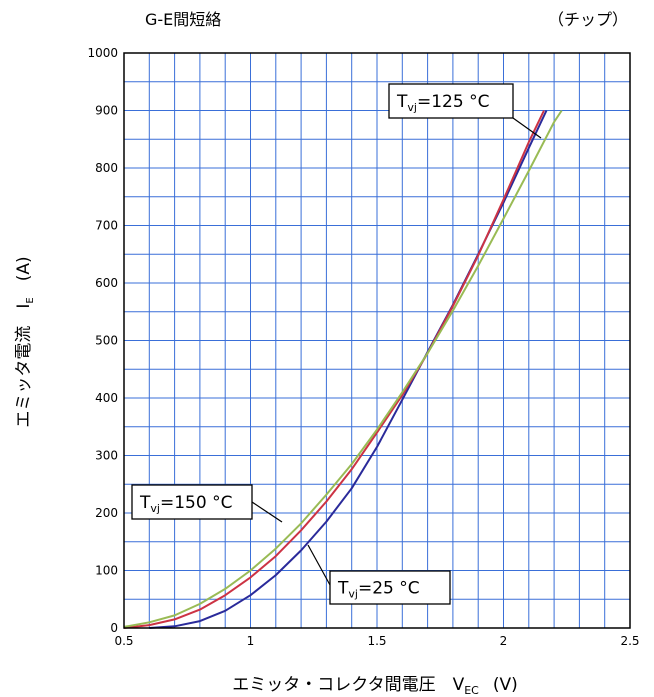 This screenshot has height=697, width=654. Describe the element at coordinates (629, 641) in the screenshot. I see `x-tick-label: 2.5` at that location.